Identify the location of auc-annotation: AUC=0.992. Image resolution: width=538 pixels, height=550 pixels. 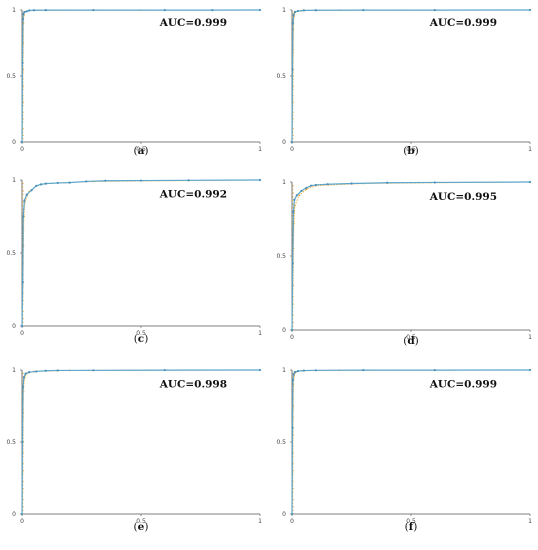
(193, 195).